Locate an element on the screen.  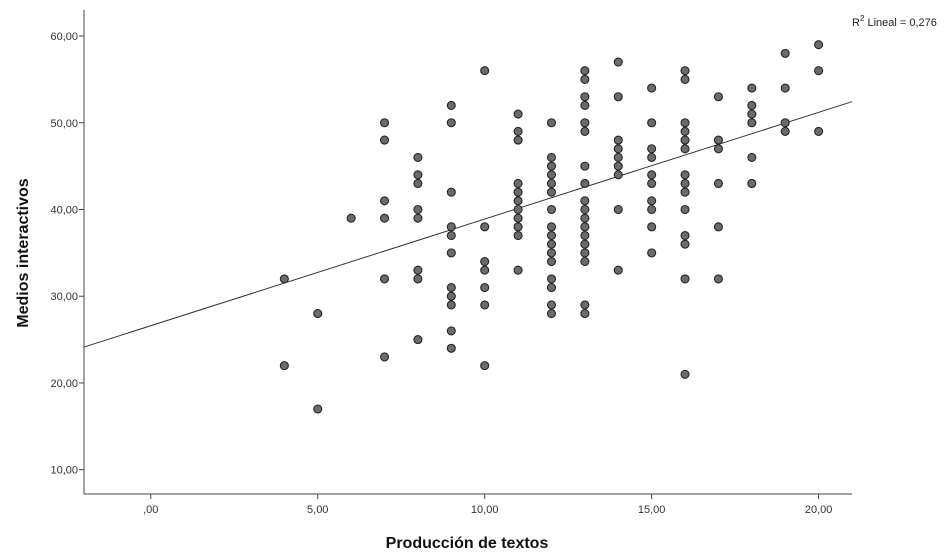
y-tick-label: 30,00 is located at coordinates (64, 297).